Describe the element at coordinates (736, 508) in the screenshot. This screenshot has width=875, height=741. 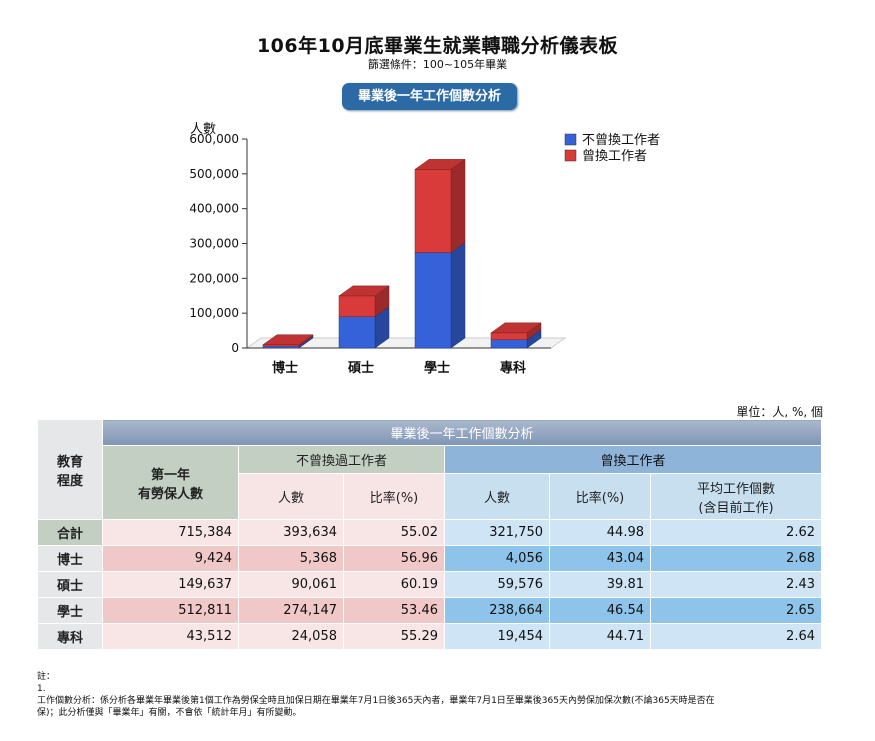
I see `sub-avg-line2: (含目前工作)` at that location.